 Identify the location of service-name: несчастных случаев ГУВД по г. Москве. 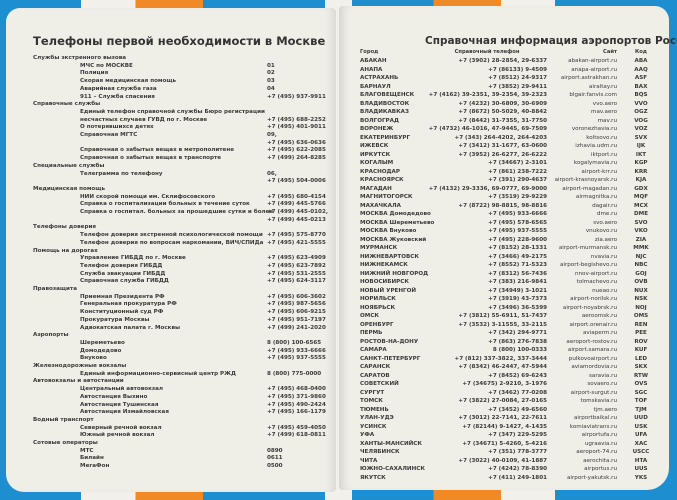
(144, 119).